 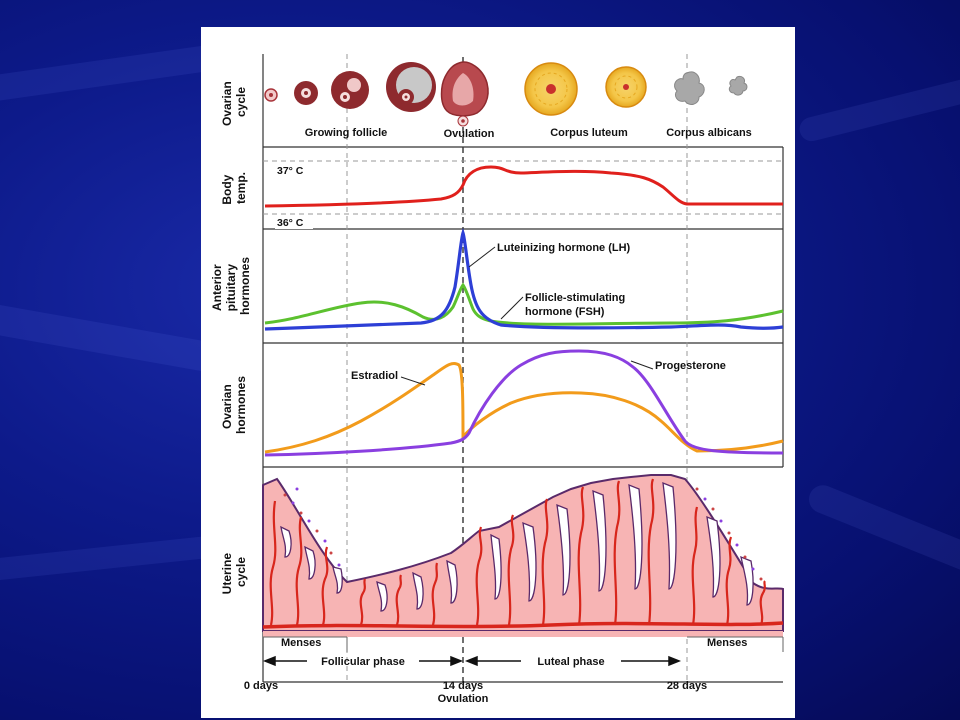 What do you see at coordinates (589, 133) in the screenshot?
I see `label-corpus-luteum: Corpus luteum` at bounding box center [589, 133].